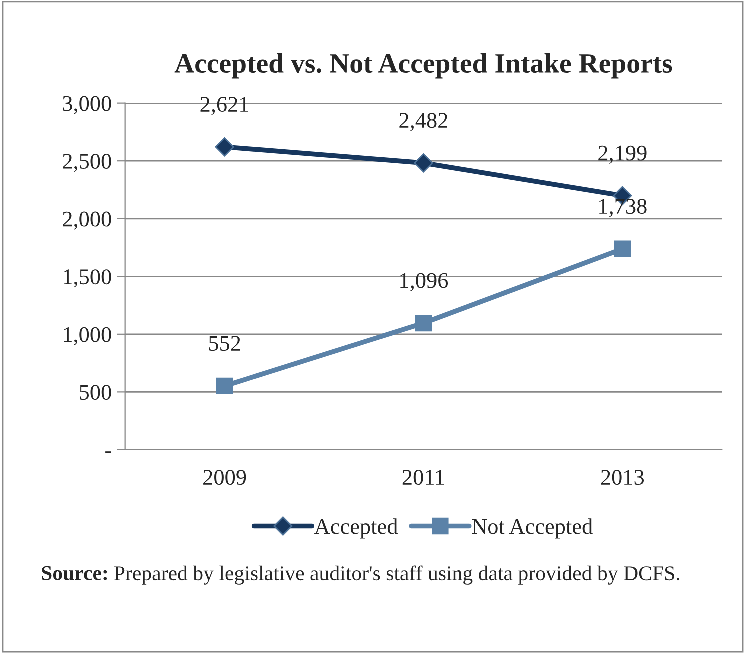  Describe the element at coordinates (88, 279) in the screenshot. I see `y-tick-label: 1,500` at that location.